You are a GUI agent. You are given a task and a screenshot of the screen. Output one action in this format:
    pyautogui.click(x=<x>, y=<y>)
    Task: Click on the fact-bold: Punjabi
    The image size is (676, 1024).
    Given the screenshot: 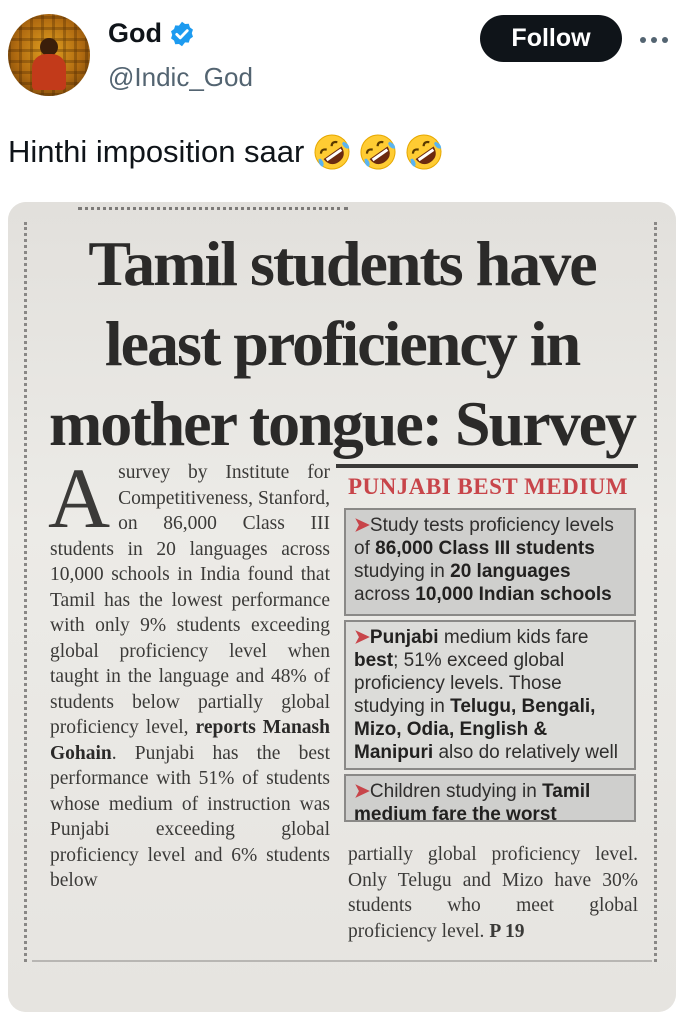 What is the action you would take?
    pyautogui.click(x=404, y=637)
    